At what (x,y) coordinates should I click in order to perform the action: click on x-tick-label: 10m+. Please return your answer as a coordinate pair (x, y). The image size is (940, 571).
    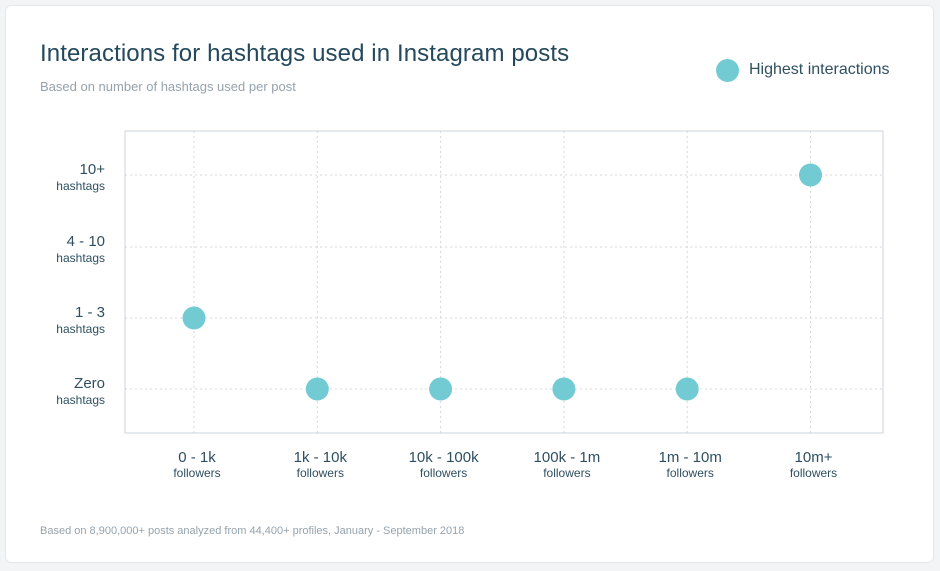
    Looking at the image, I should click on (814, 457).